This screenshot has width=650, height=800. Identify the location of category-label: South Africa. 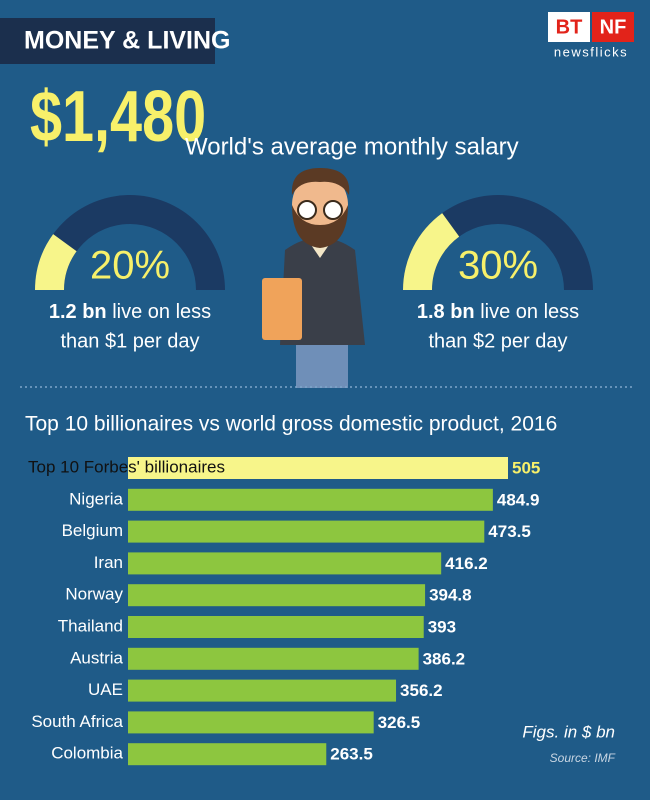
(77, 721).